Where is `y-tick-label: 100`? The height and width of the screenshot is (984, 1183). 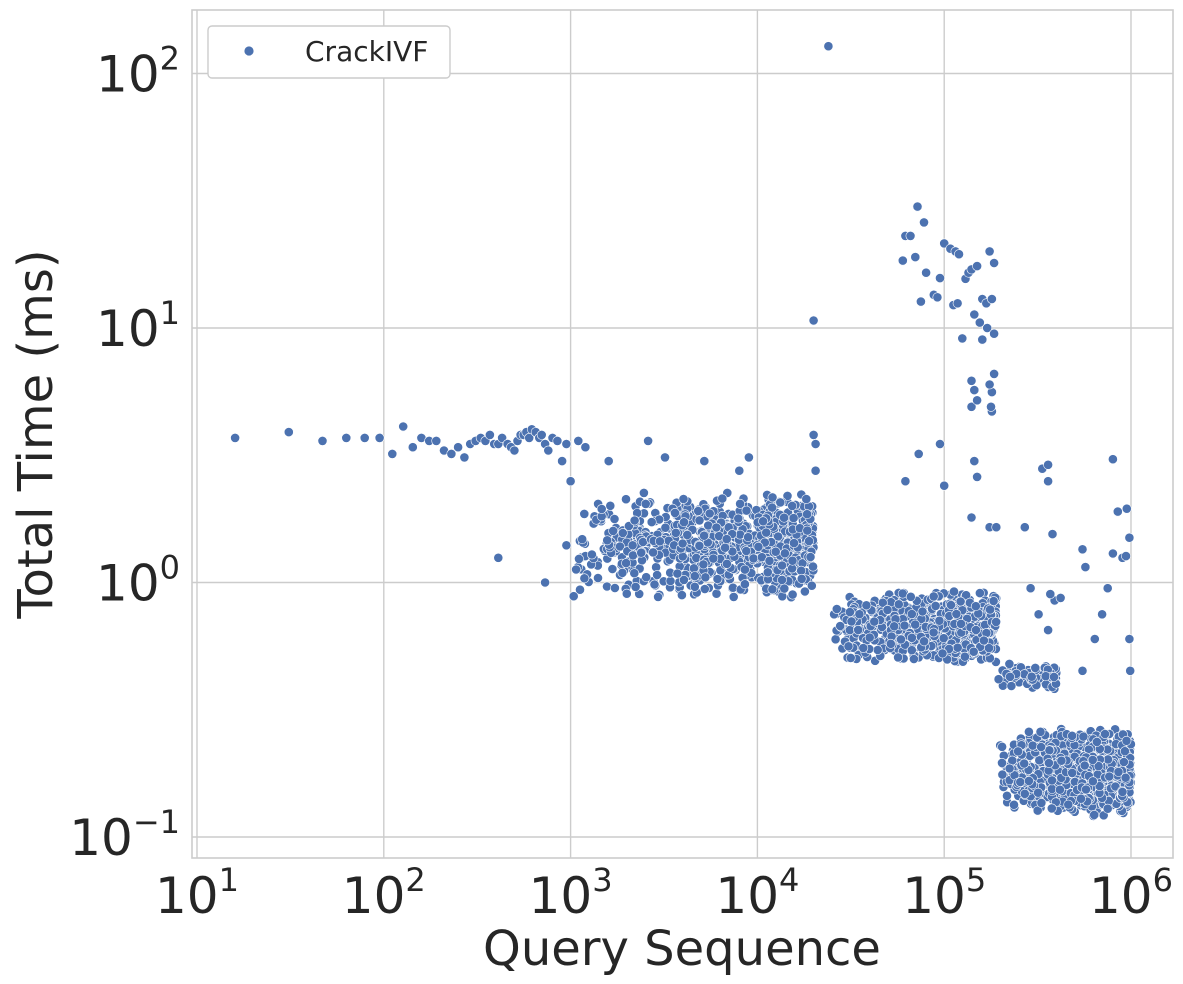 y-tick-label: 100 is located at coordinates (138, 581).